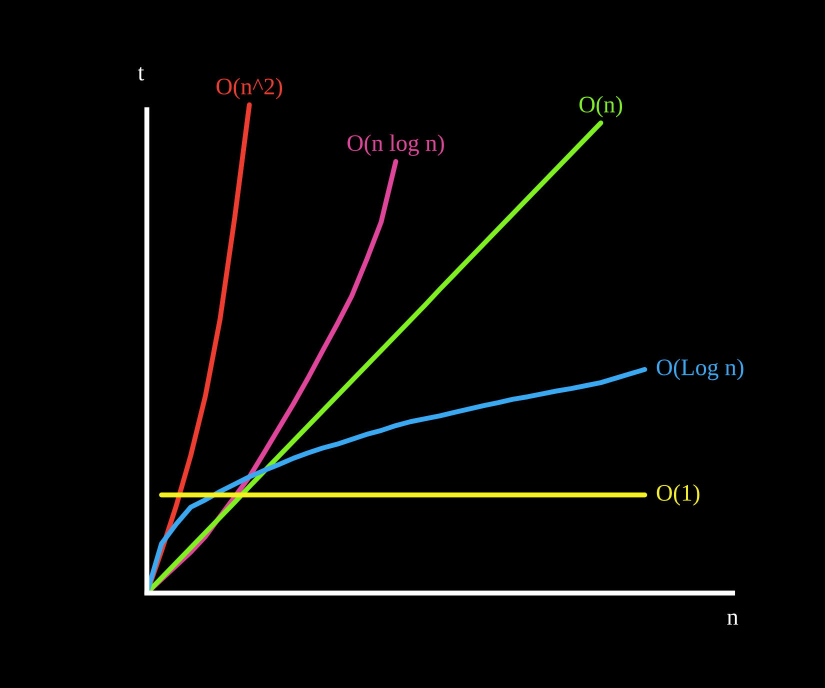 Image resolution: width=825 pixels, height=688 pixels. What do you see at coordinates (732, 619) in the screenshot?
I see `x-axis-title: n` at bounding box center [732, 619].